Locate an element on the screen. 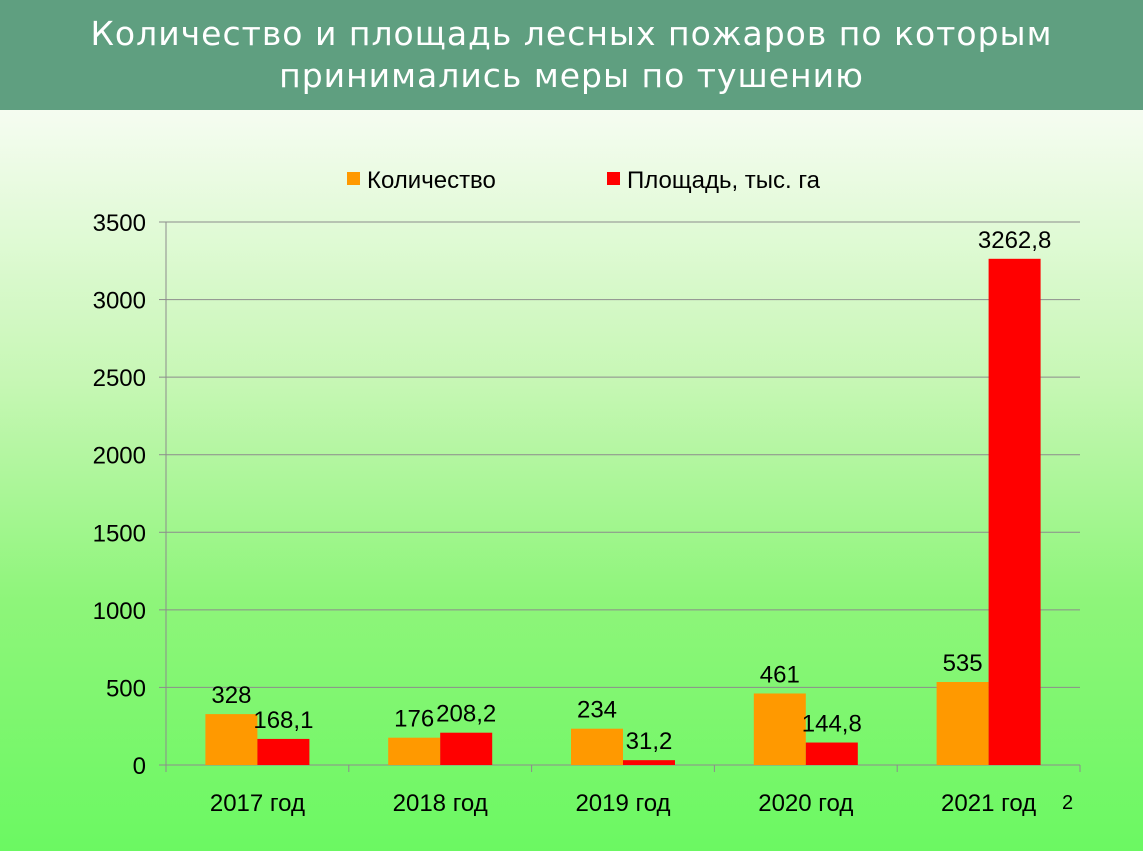  data-label-area: 3262,8 is located at coordinates (1014, 240).